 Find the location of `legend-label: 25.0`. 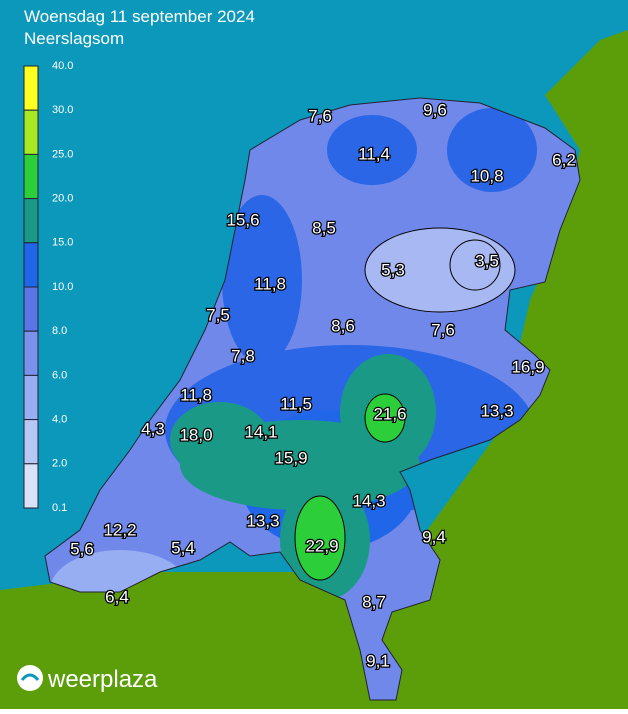

legend-label: 25.0 is located at coordinates (62, 154).